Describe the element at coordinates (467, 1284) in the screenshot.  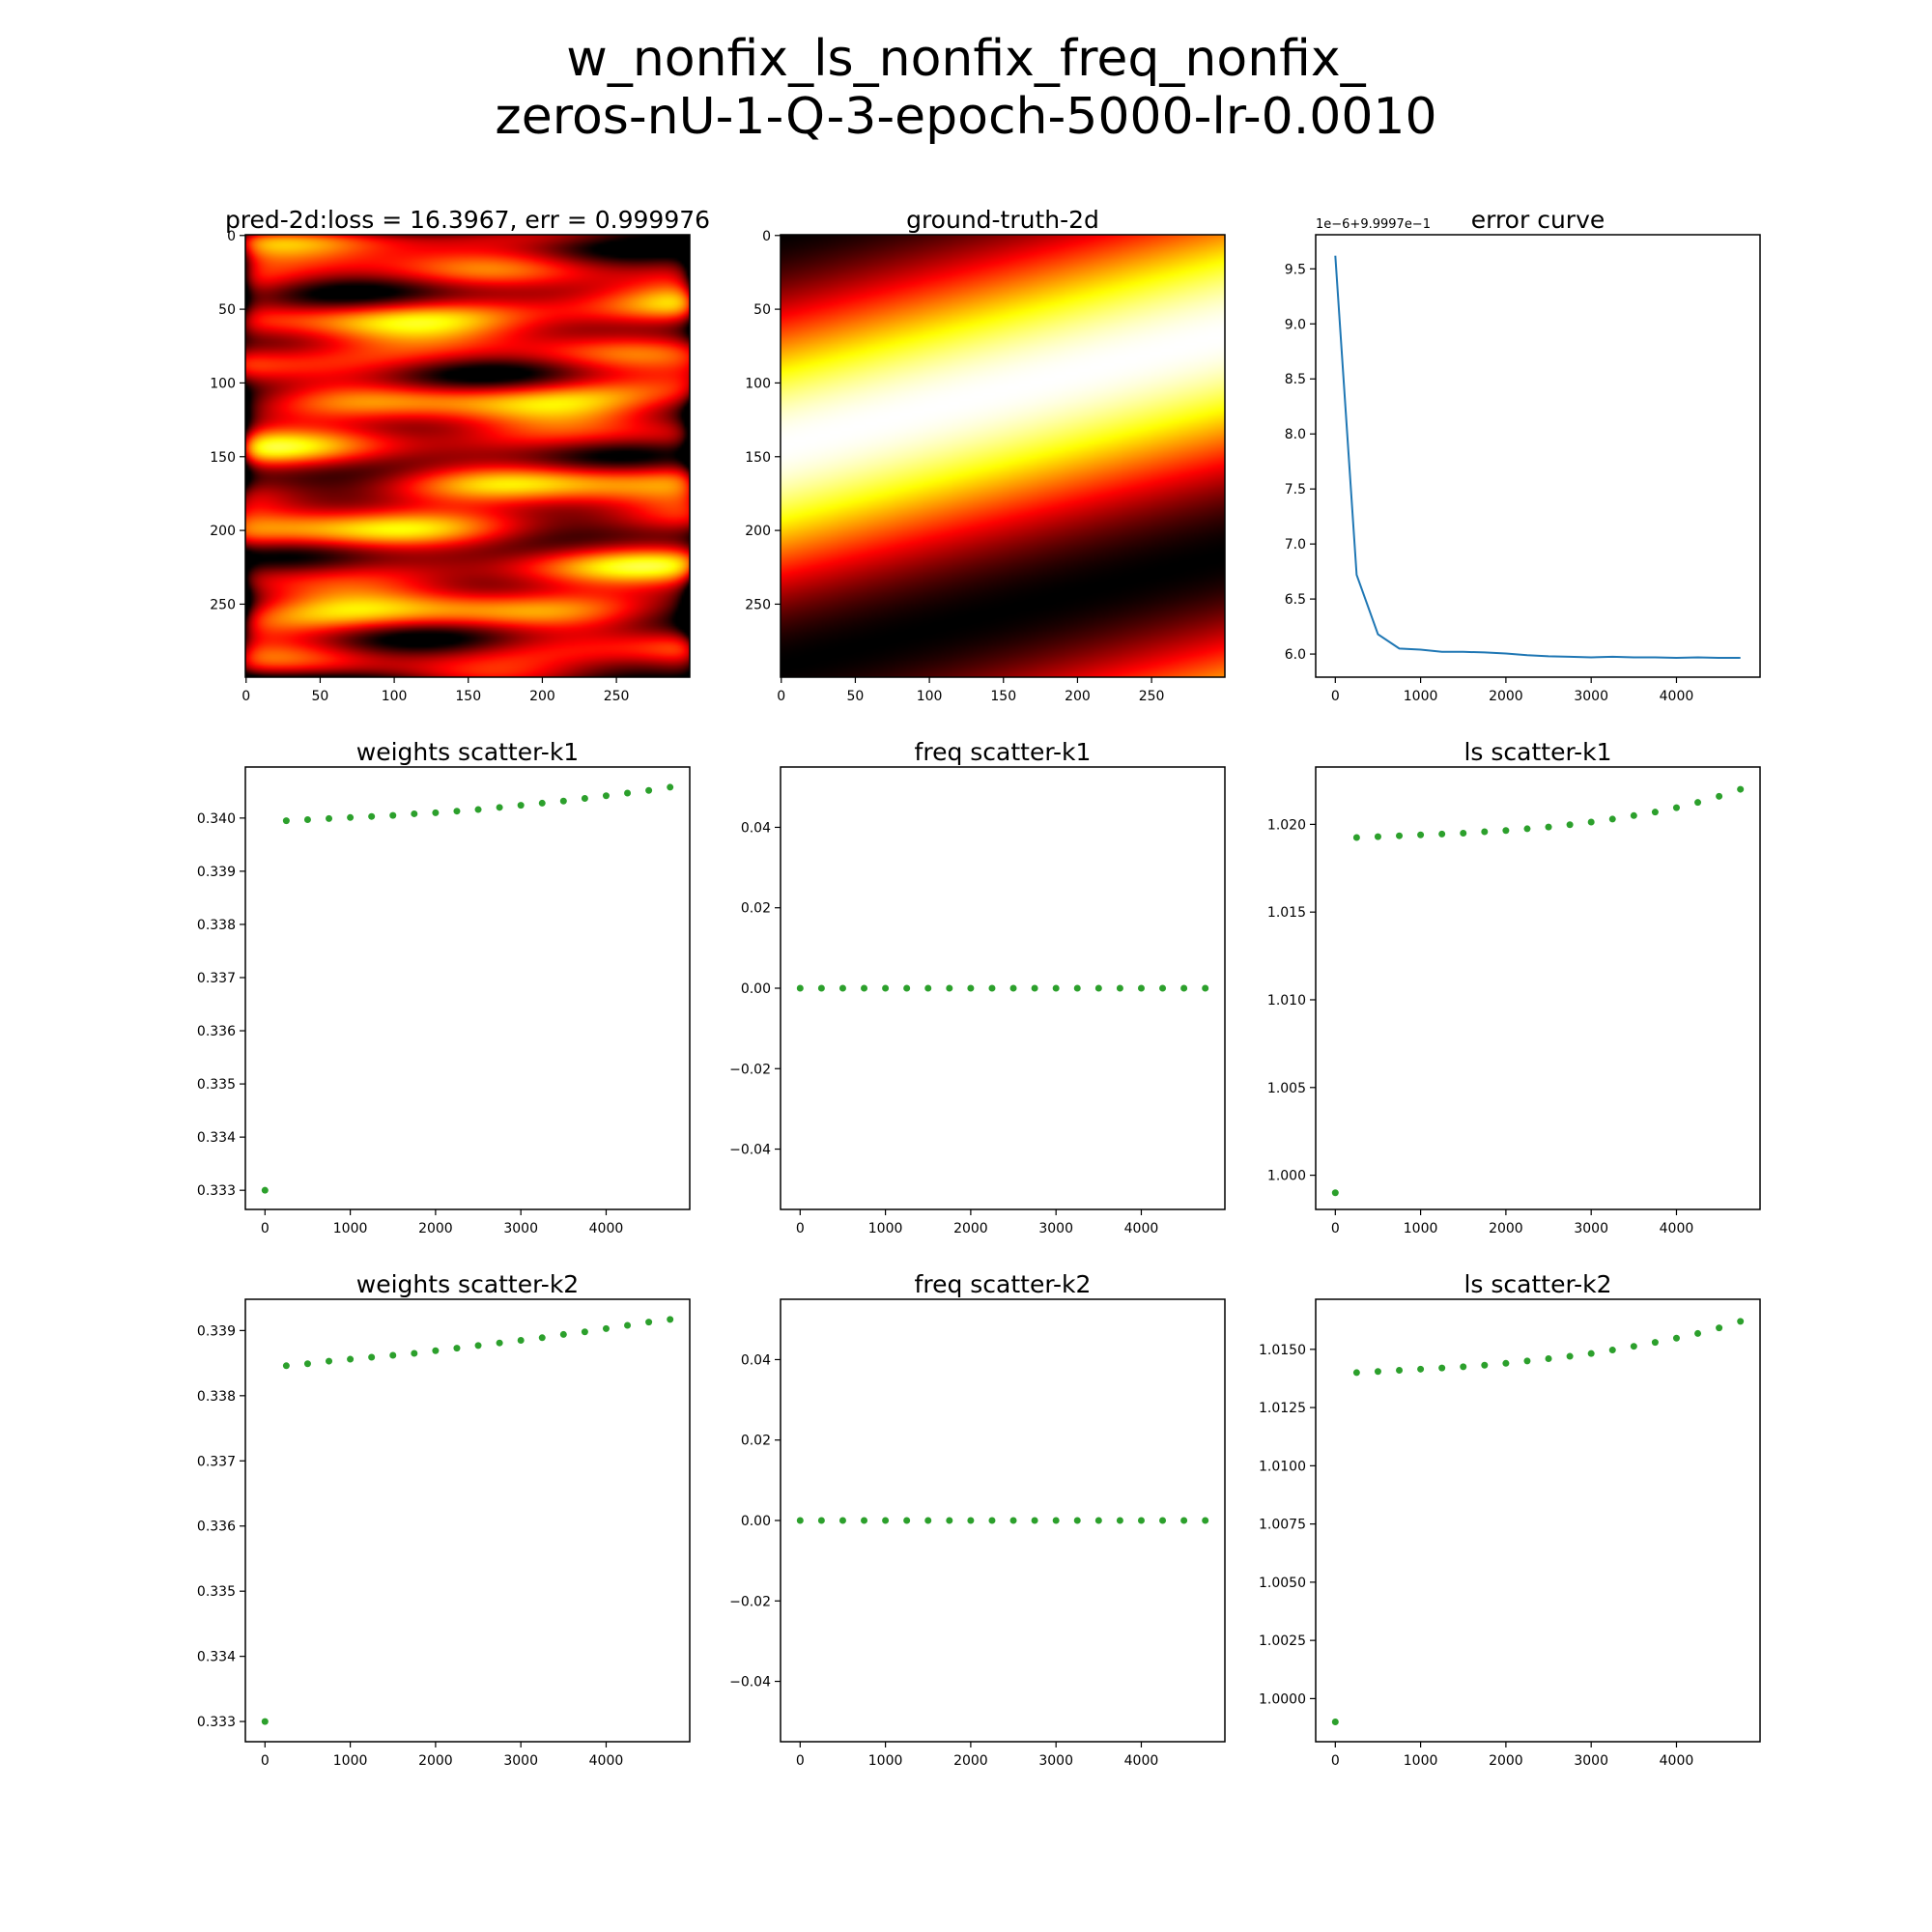
I see `chart-title: weights scatter-k2` at that location.